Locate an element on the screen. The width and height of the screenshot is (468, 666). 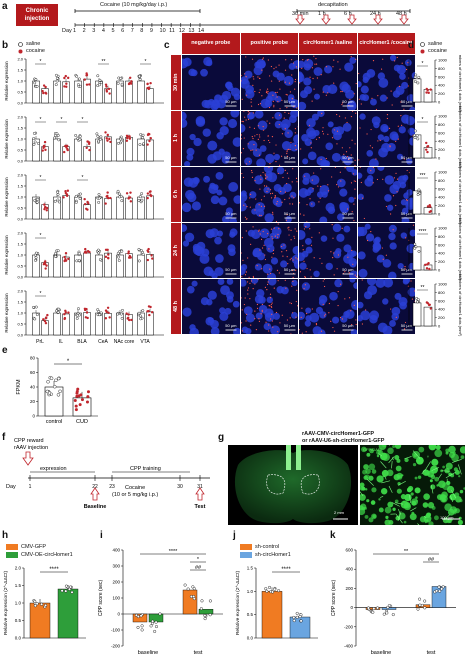
legend-d-saline: saline is located at coordinates (431, 44).